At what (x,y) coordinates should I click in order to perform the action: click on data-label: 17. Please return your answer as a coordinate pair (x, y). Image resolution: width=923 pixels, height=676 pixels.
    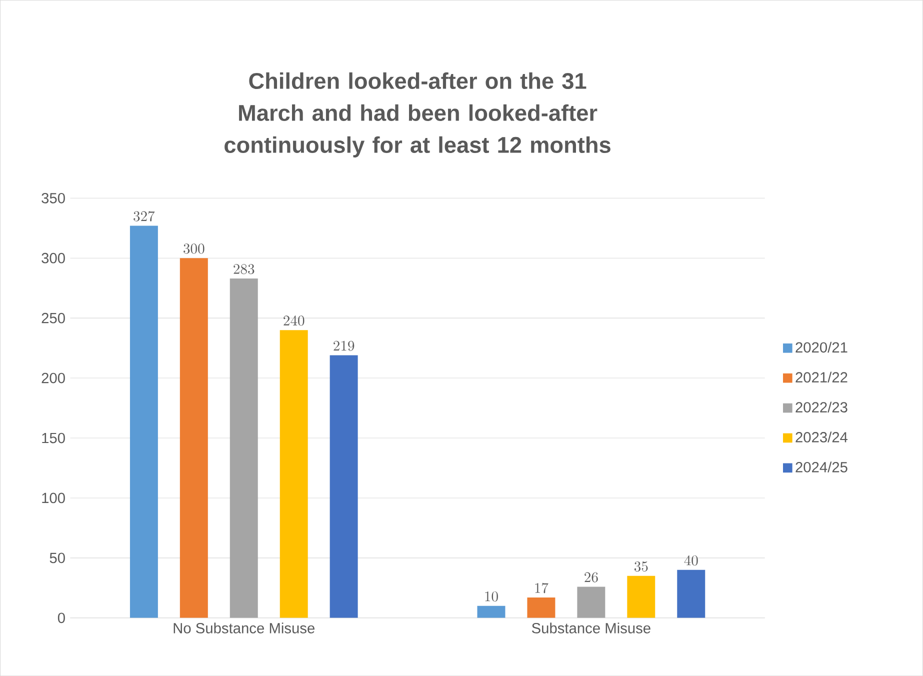
    Looking at the image, I should click on (541, 588).